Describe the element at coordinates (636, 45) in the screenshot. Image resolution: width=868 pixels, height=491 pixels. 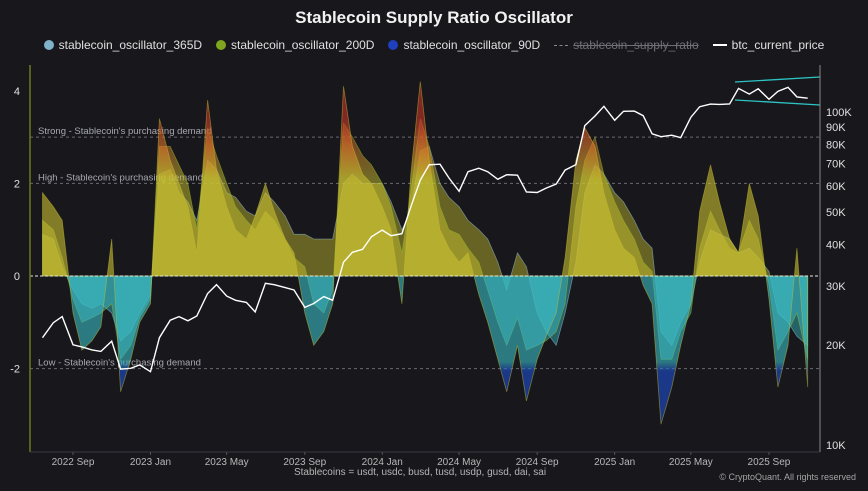
I see `legend-label: stablecoin_supply_ratio` at that location.